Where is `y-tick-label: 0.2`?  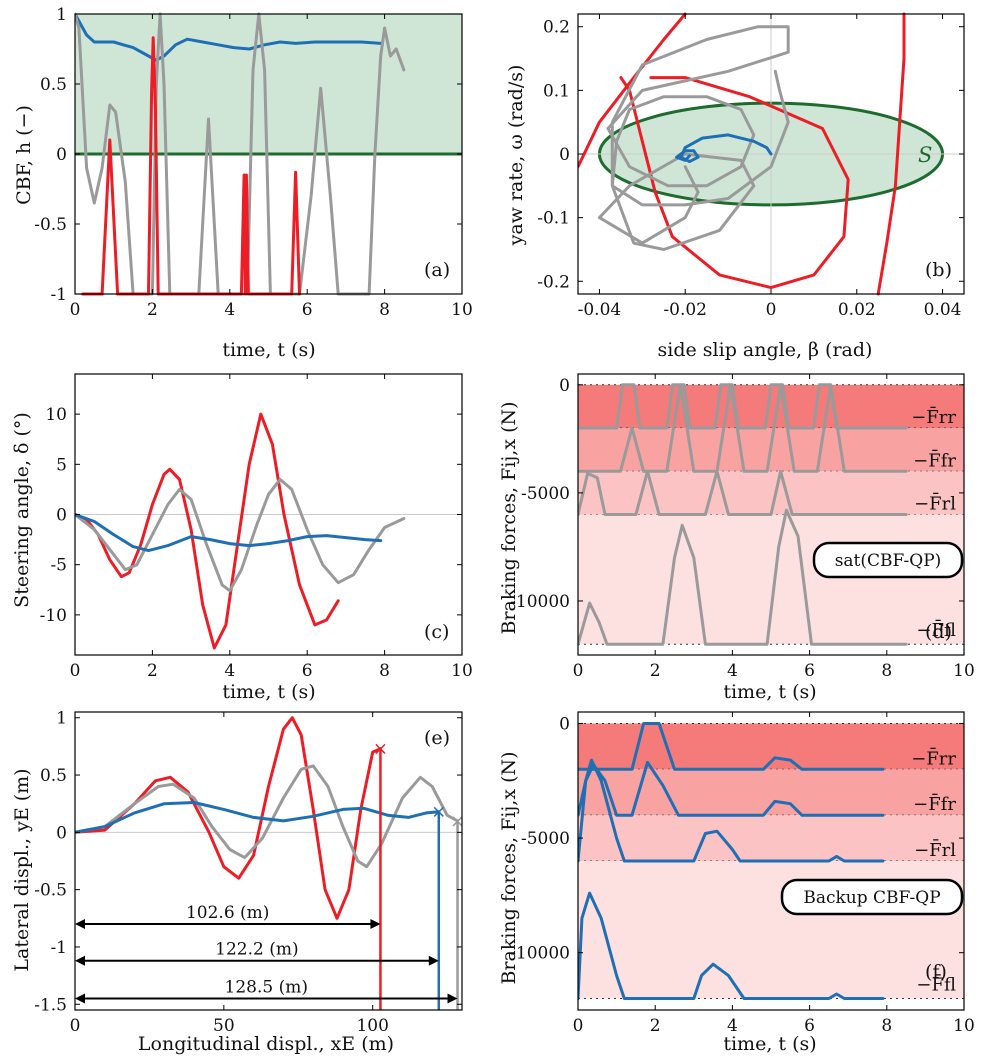 y-tick-label: 0.2 is located at coordinates (556, 28).